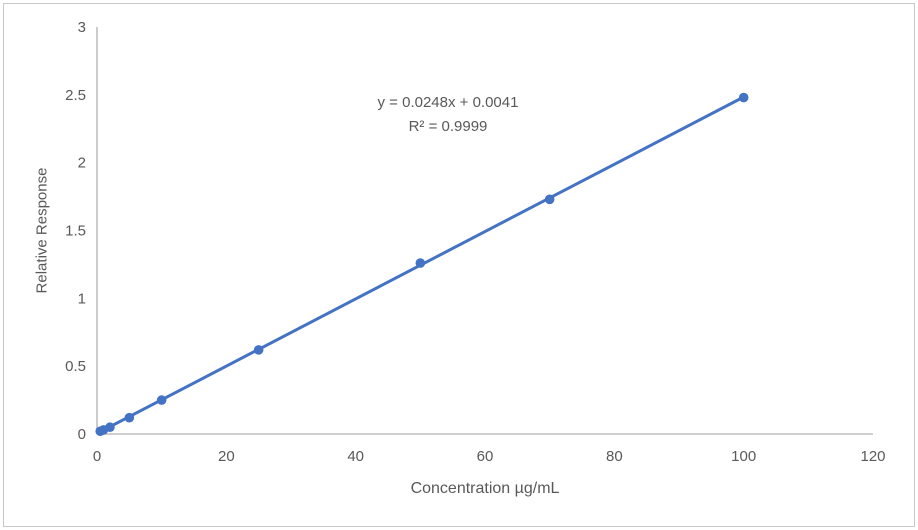 The image size is (918, 530). Describe the element at coordinates (872, 456) in the screenshot. I see `x-tick-label: 120` at that location.